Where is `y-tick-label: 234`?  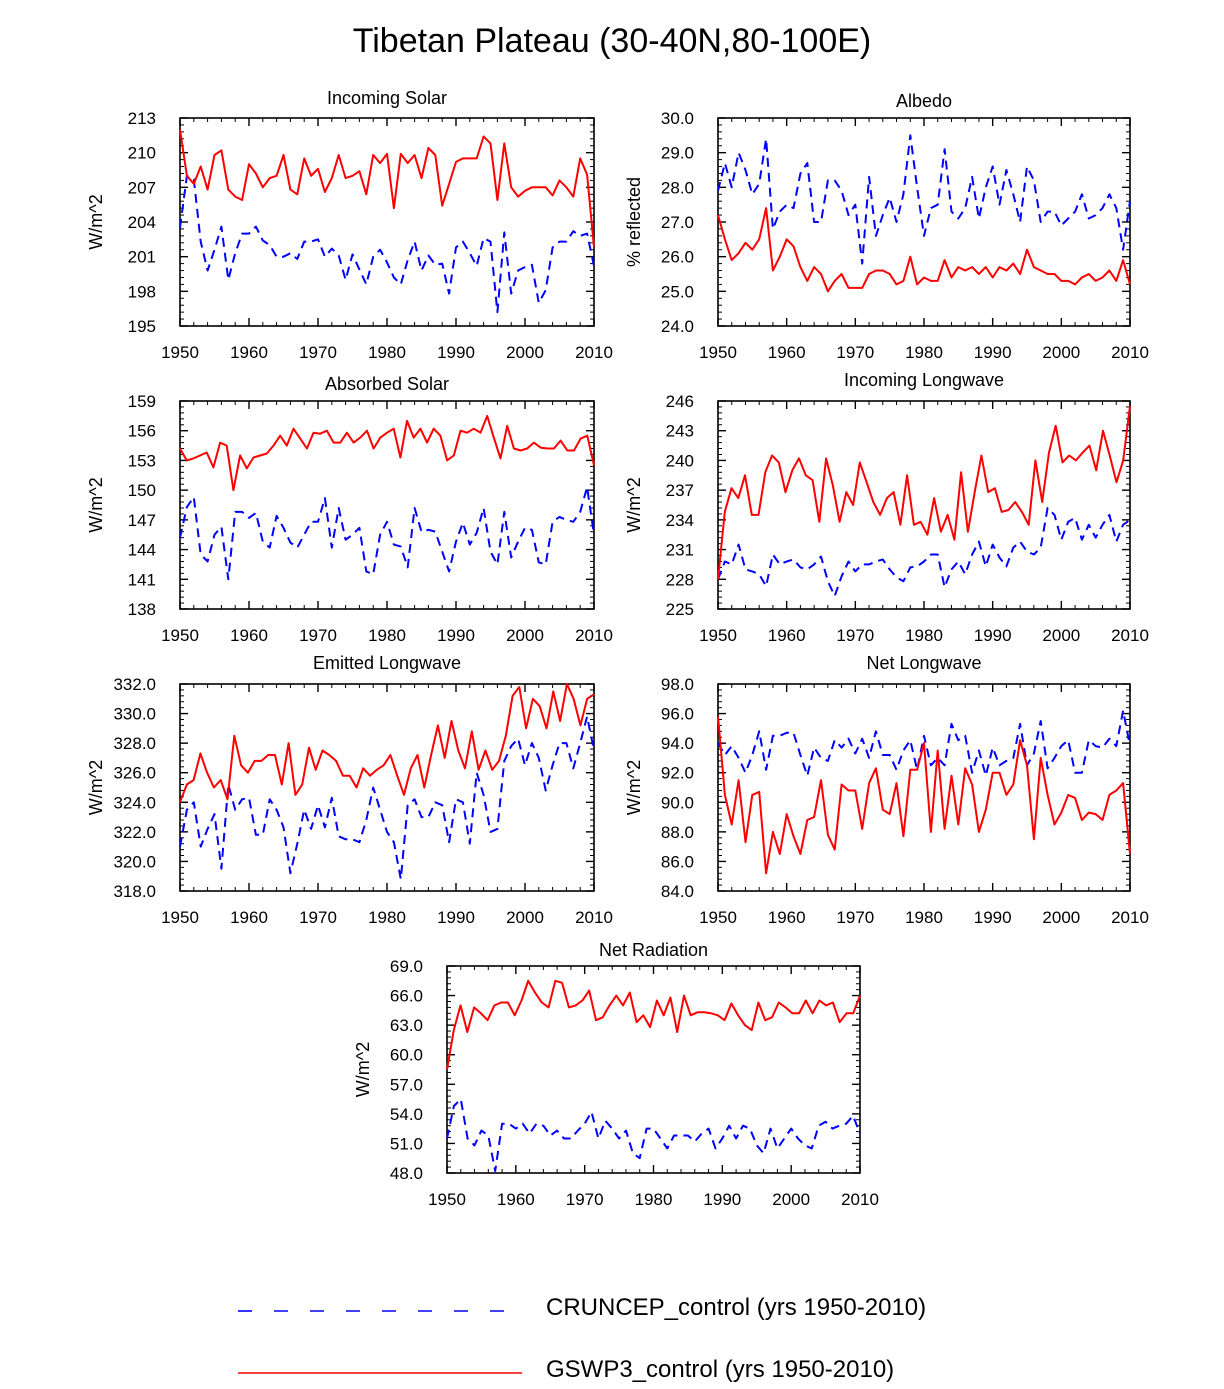
y-tick-label: 234 is located at coordinates (680, 520).